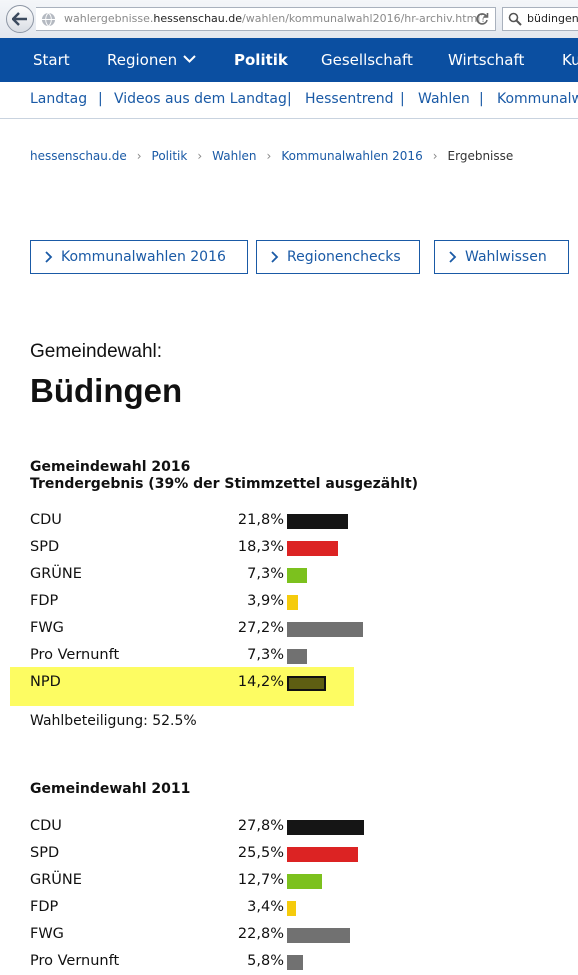  Describe the element at coordinates (45, 682) in the screenshot. I see `party-name: NPD` at that location.